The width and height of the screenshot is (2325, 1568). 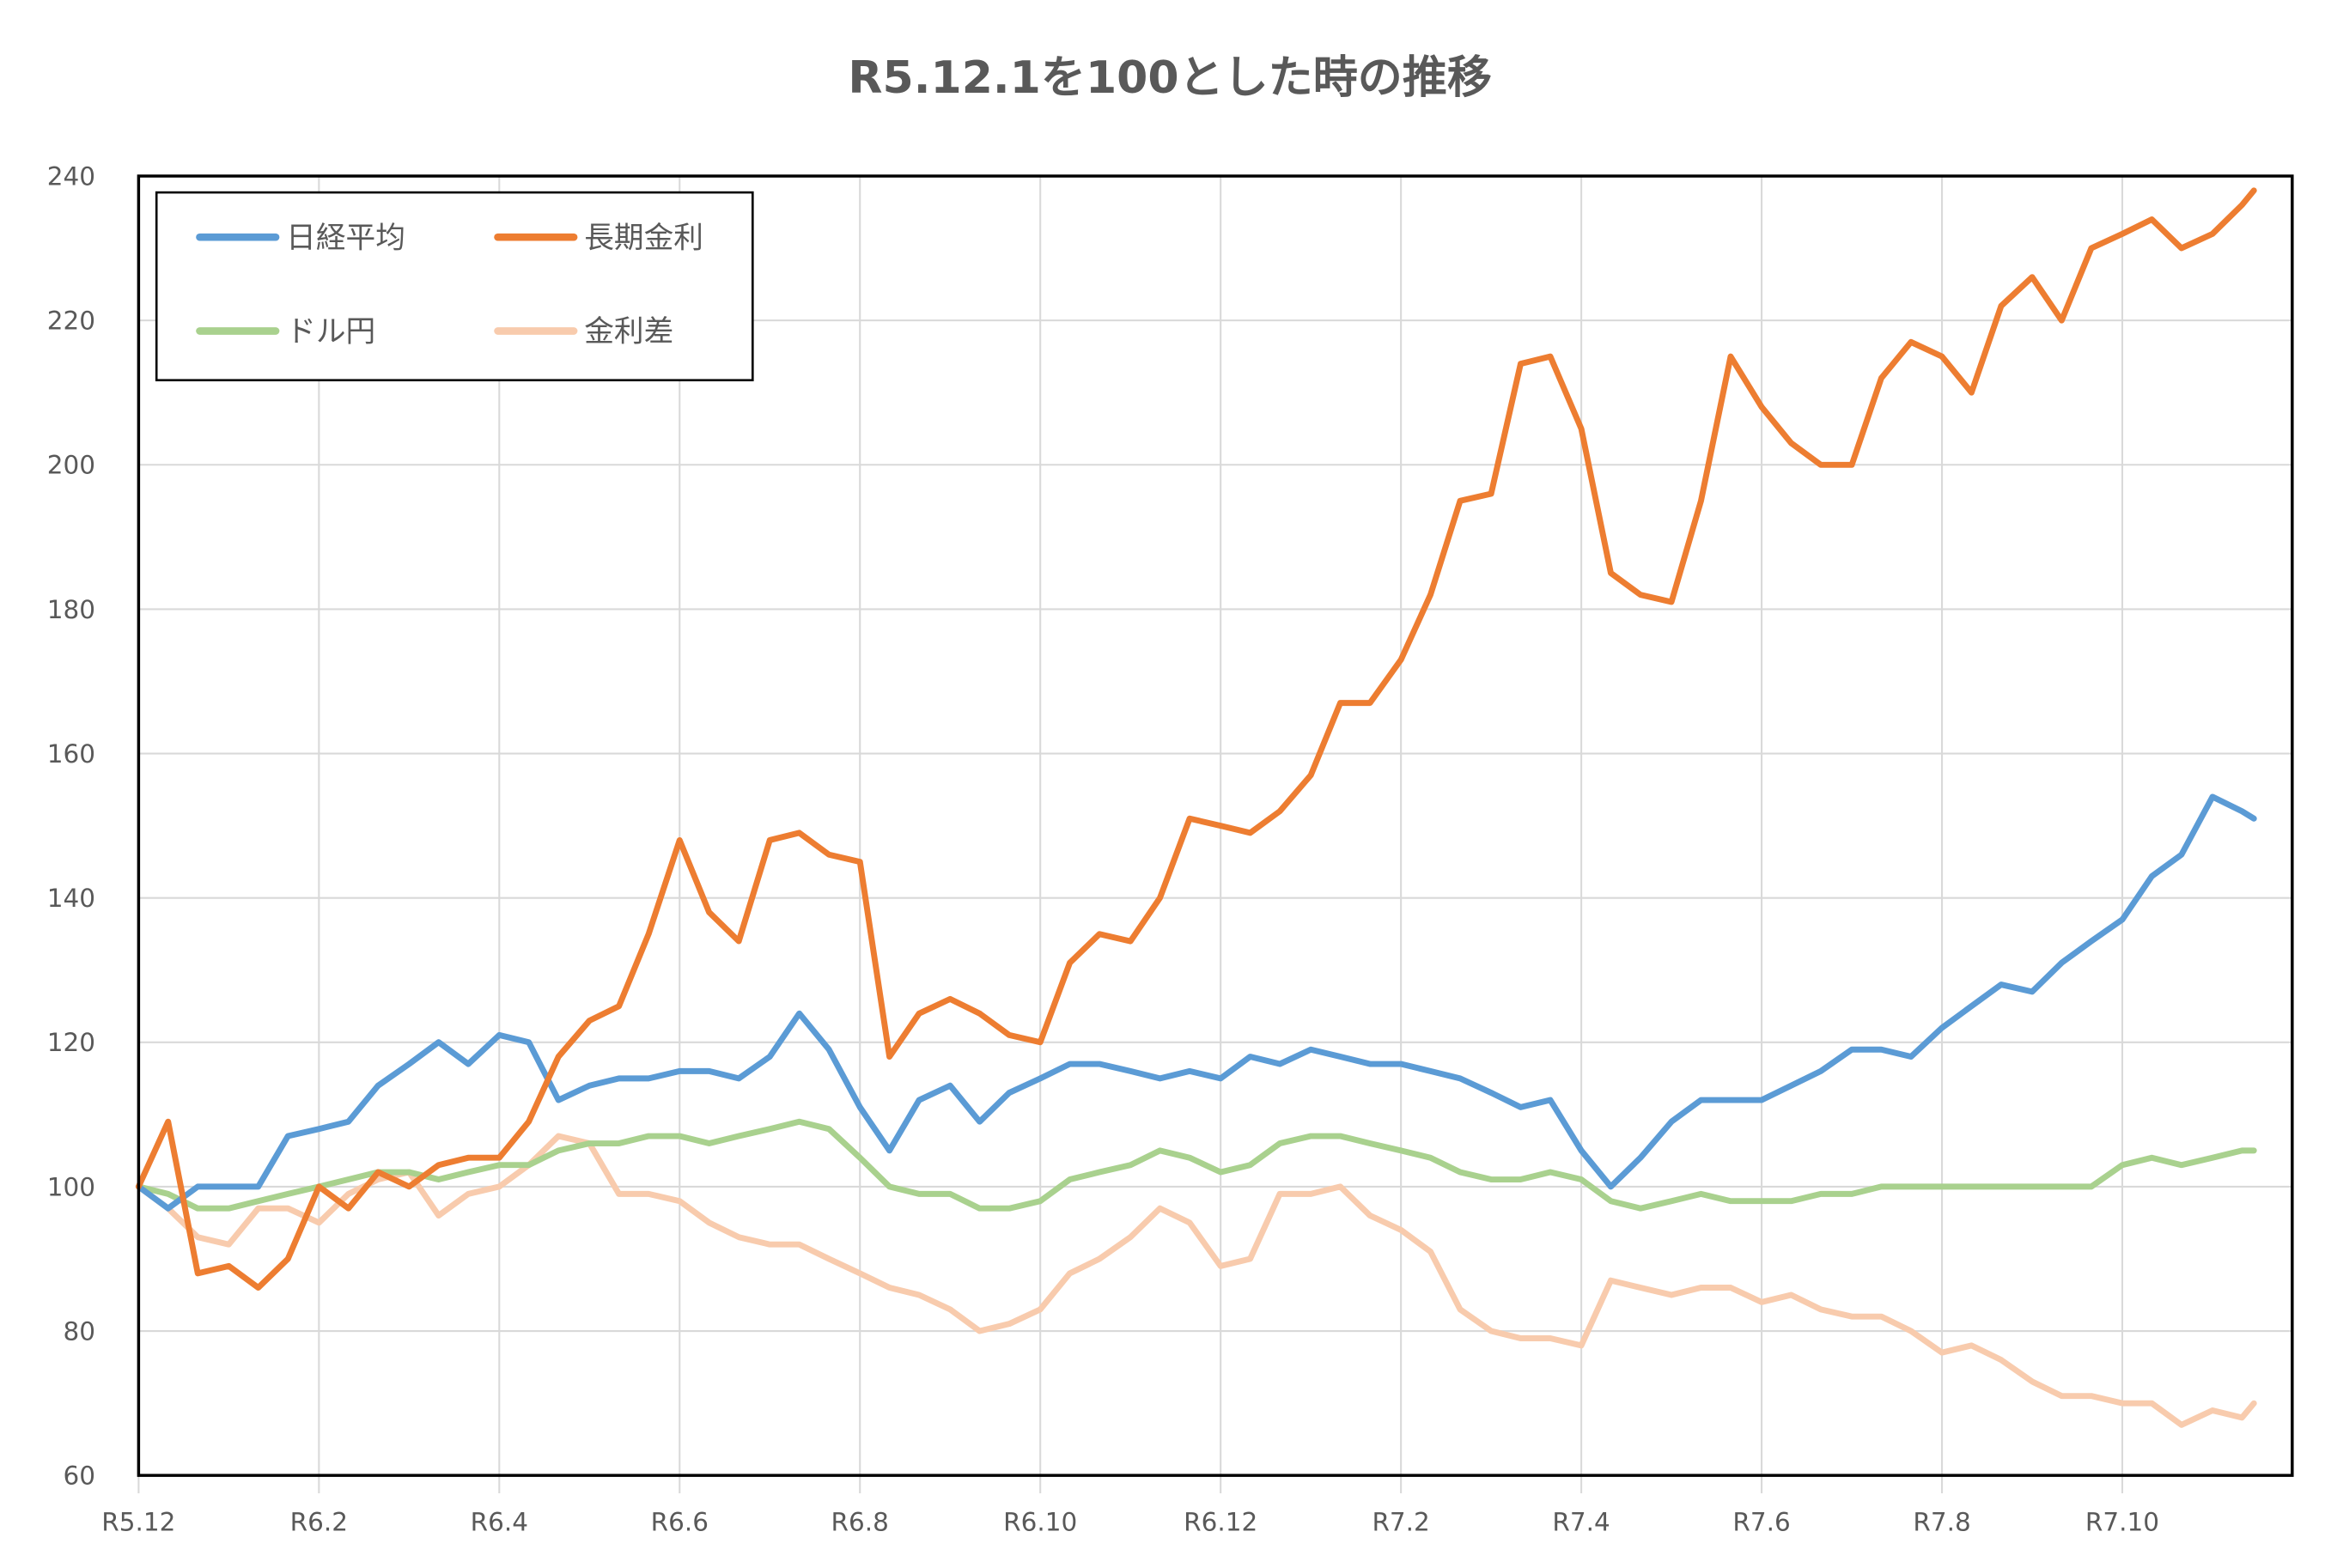 What do you see at coordinates (80, 1331) in the screenshot?
I see `y-tick-label: 80` at bounding box center [80, 1331].